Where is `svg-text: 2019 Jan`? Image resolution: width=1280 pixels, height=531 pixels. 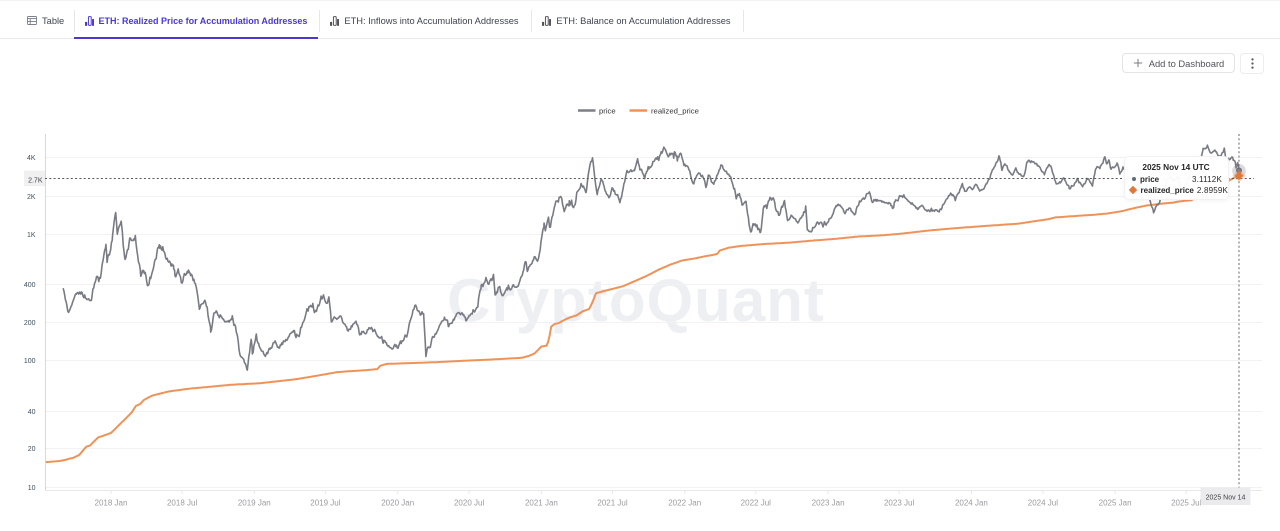
svg-text: 2019 Jan is located at coordinates (254, 503).